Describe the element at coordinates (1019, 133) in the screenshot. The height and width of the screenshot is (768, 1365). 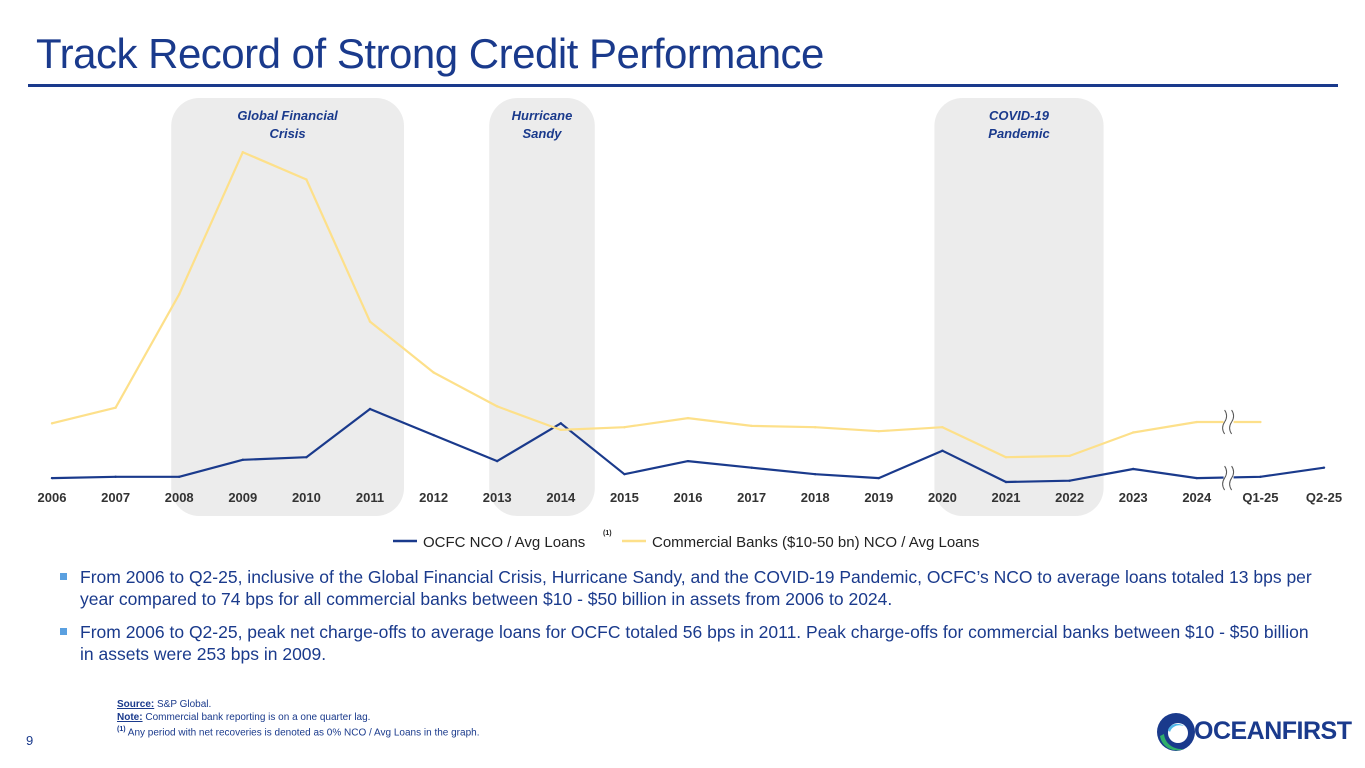
I see `event-label: Pandemic` at that location.